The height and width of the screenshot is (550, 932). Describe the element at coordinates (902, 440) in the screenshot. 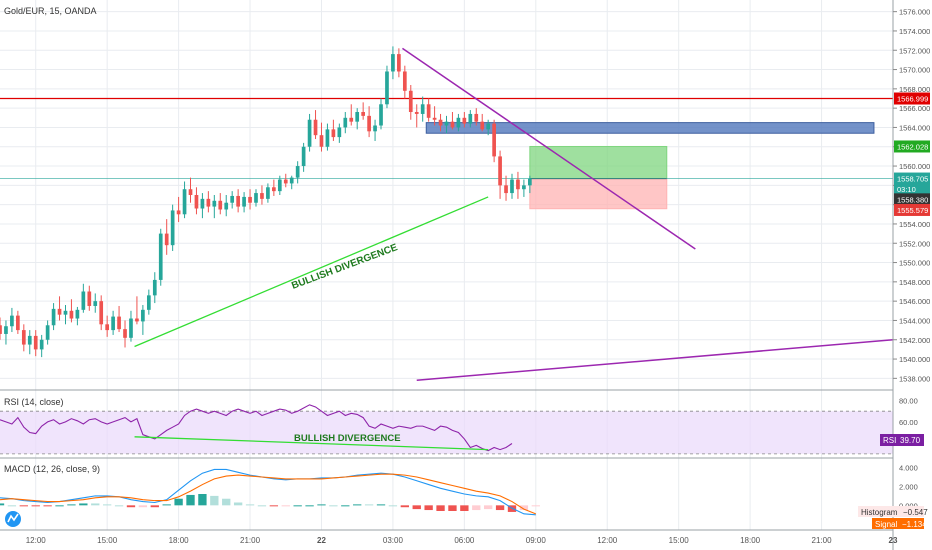

I see `rsi-badge: RSI 39.70` at that location.